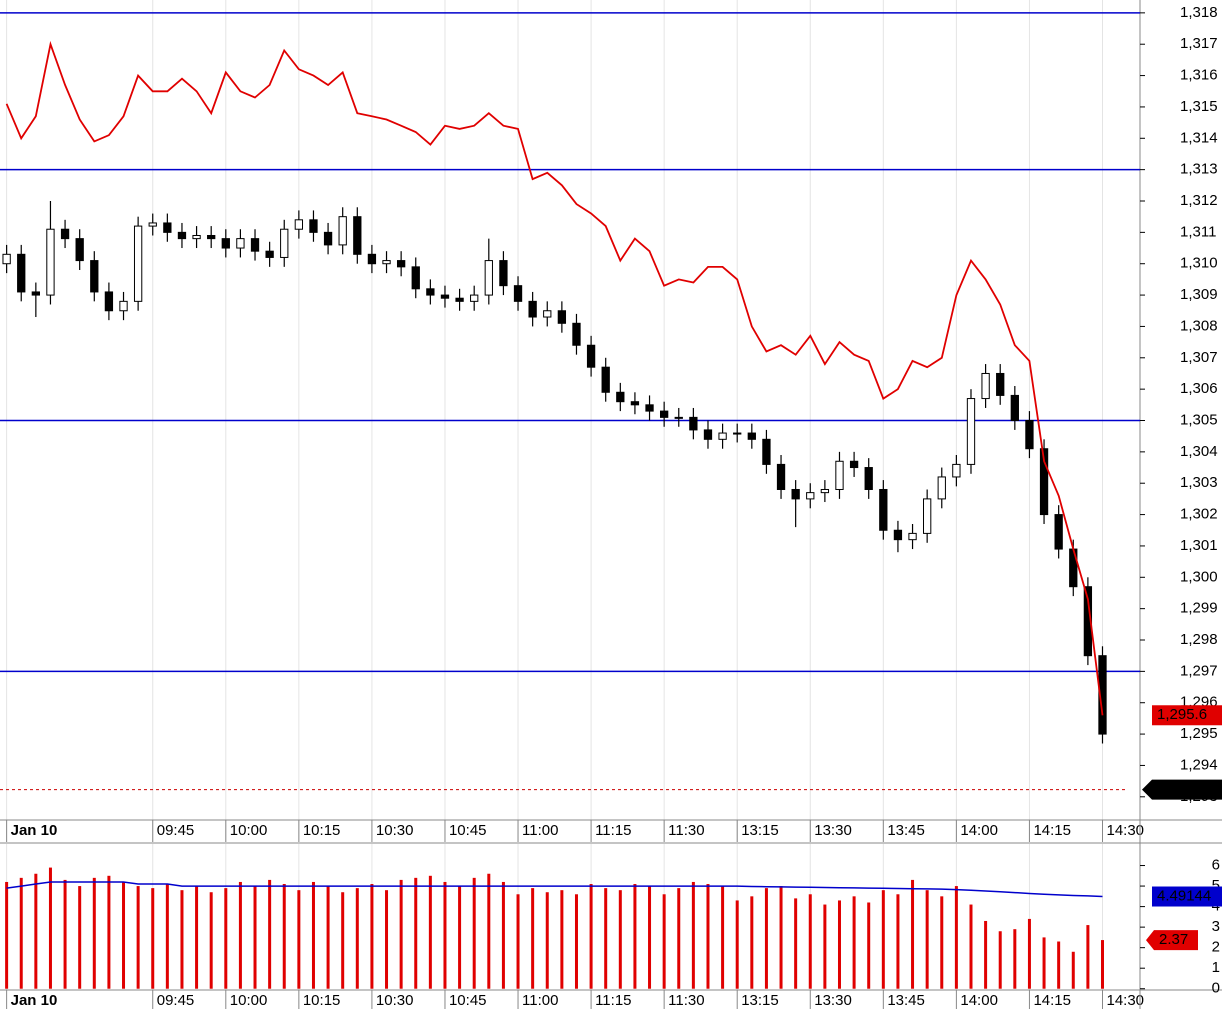 The image size is (1222, 1009). I want to click on y-tick-label: 1,294, so click(1199, 764).